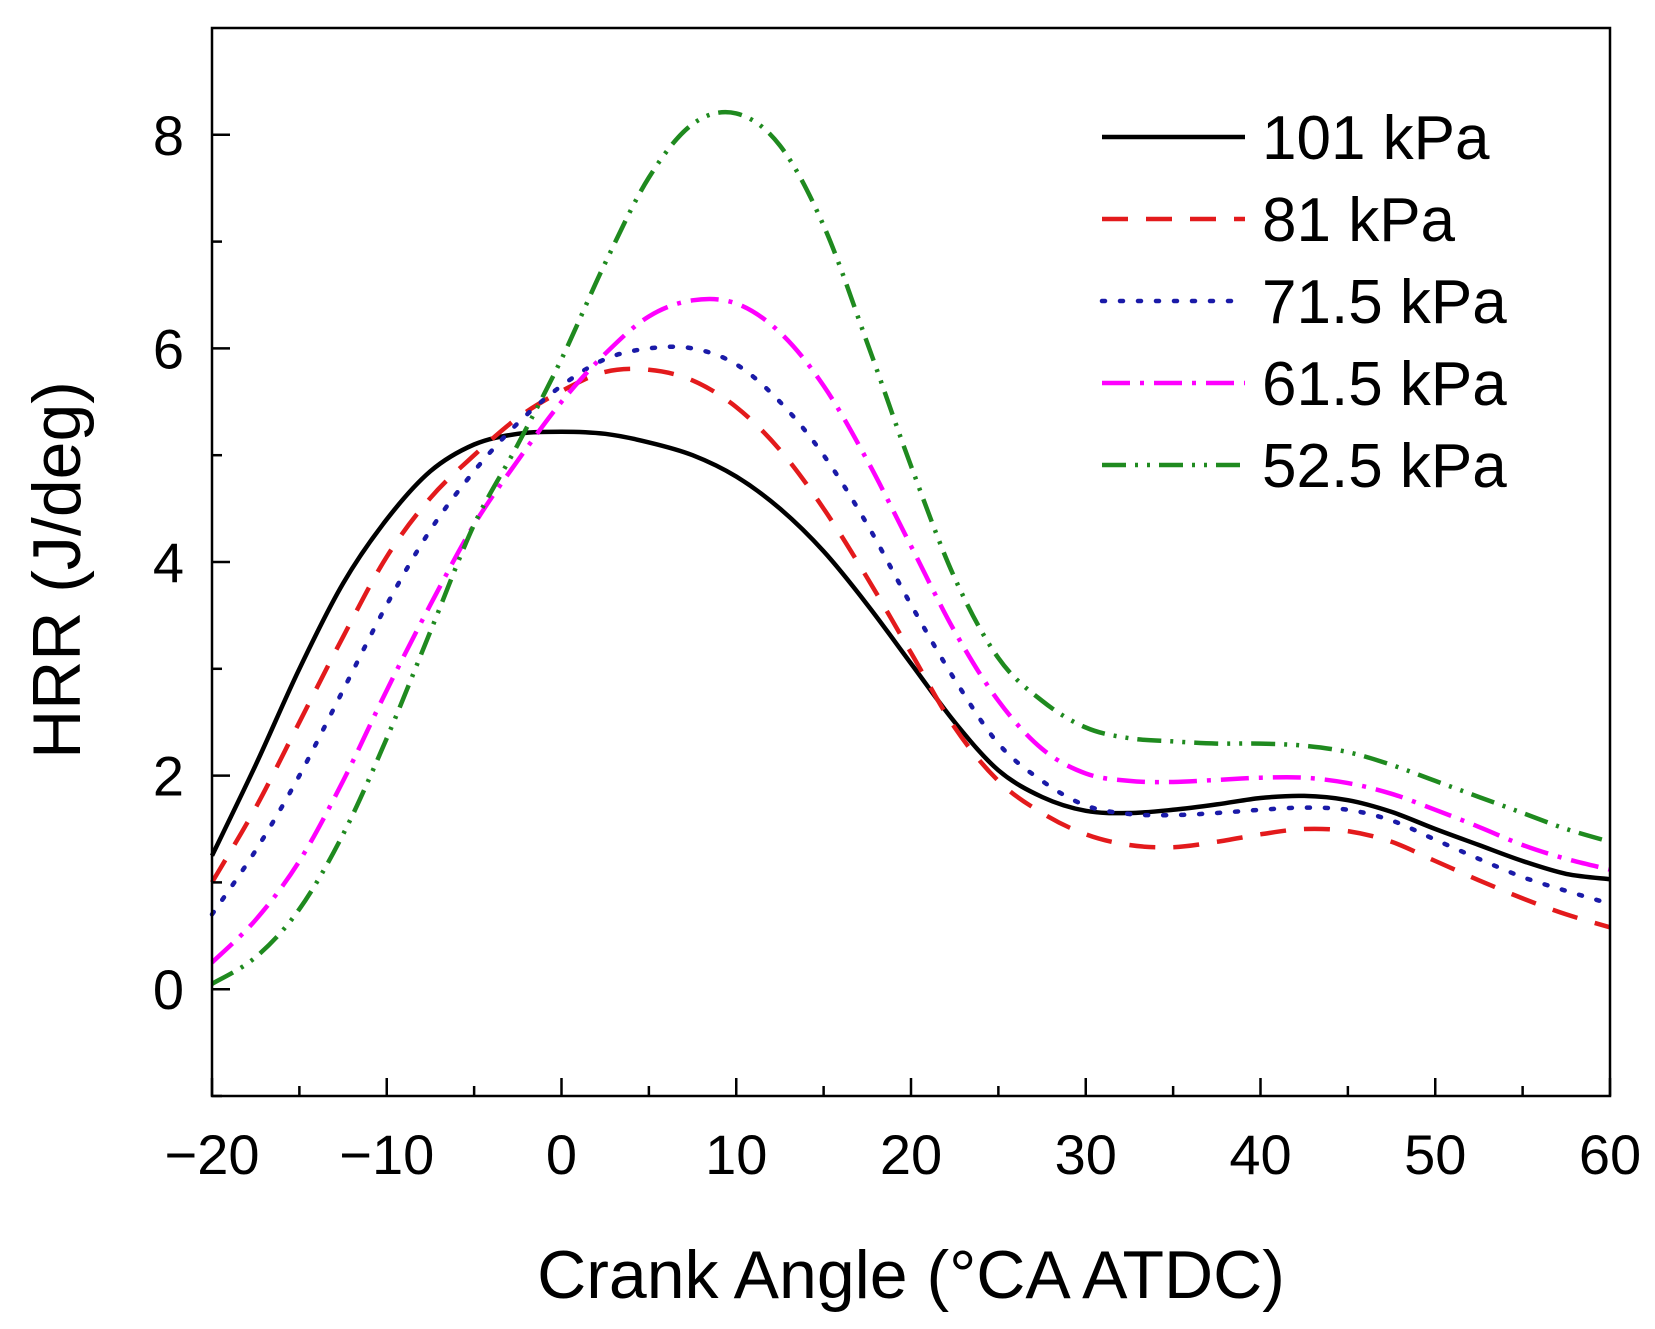 The width and height of the screenshot is (1655, 1329). Describe the element at coordinates (1359, 220) in the screenshot. I see `legend-label-2: 81 kPa` at that location.